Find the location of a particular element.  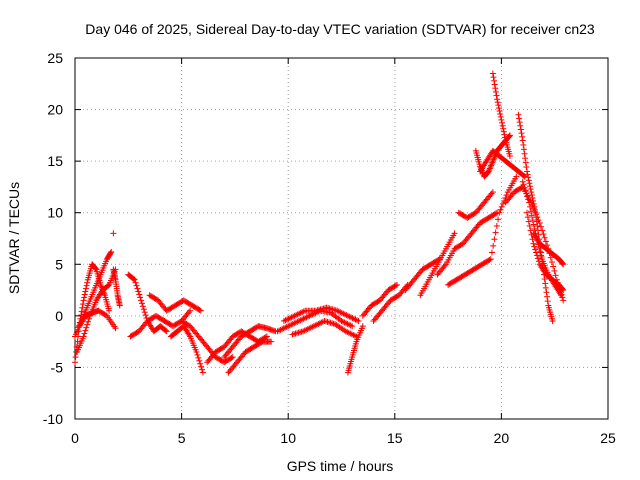

x-tick-label: 20 is located at coordinates (502, 438).